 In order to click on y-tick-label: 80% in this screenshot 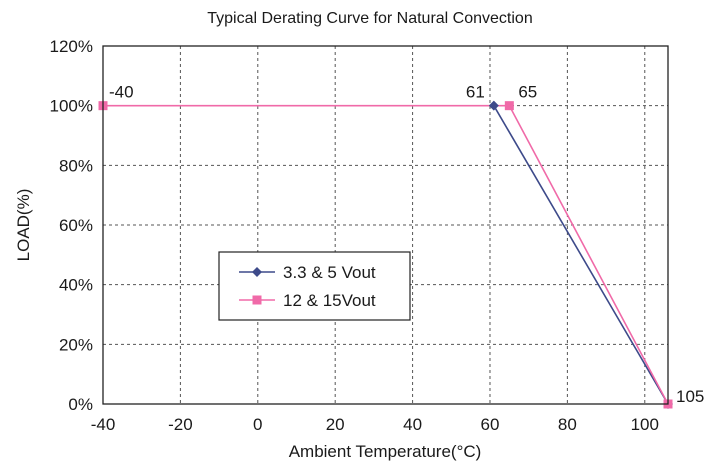, I will do `click(76, 165)`.